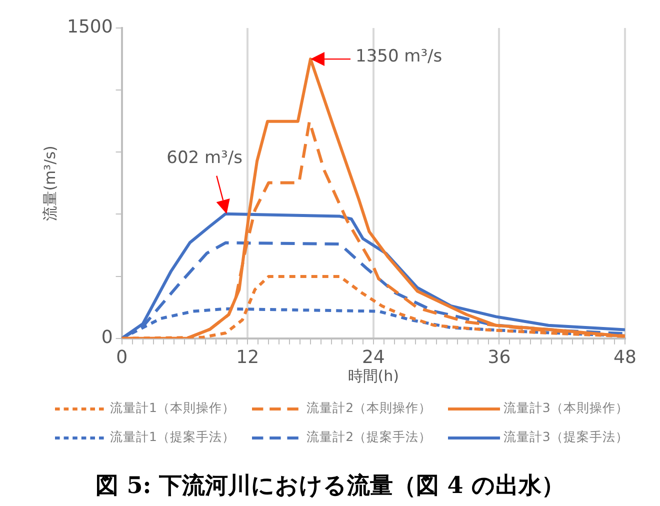 This screenshot has height=506, width=660. Describe the element at coordinates (330, 486) in the screenshot. I see `text: 図 5: 下流河川における流量（図 4 の出水）` at that location.